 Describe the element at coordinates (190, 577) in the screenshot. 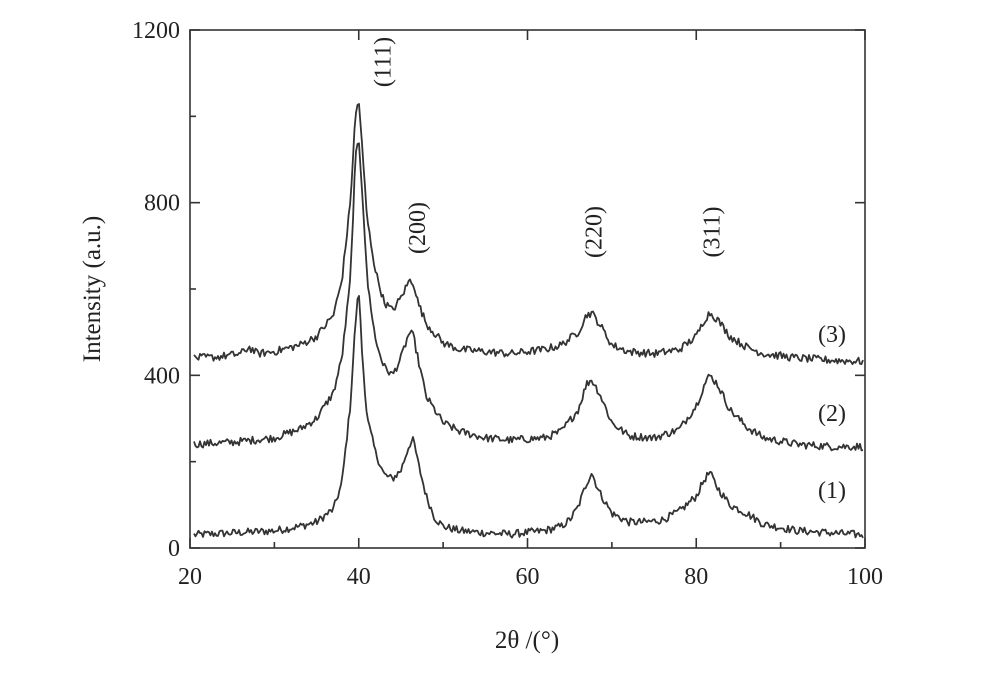

I see `x-tick-label: 20` at that location.